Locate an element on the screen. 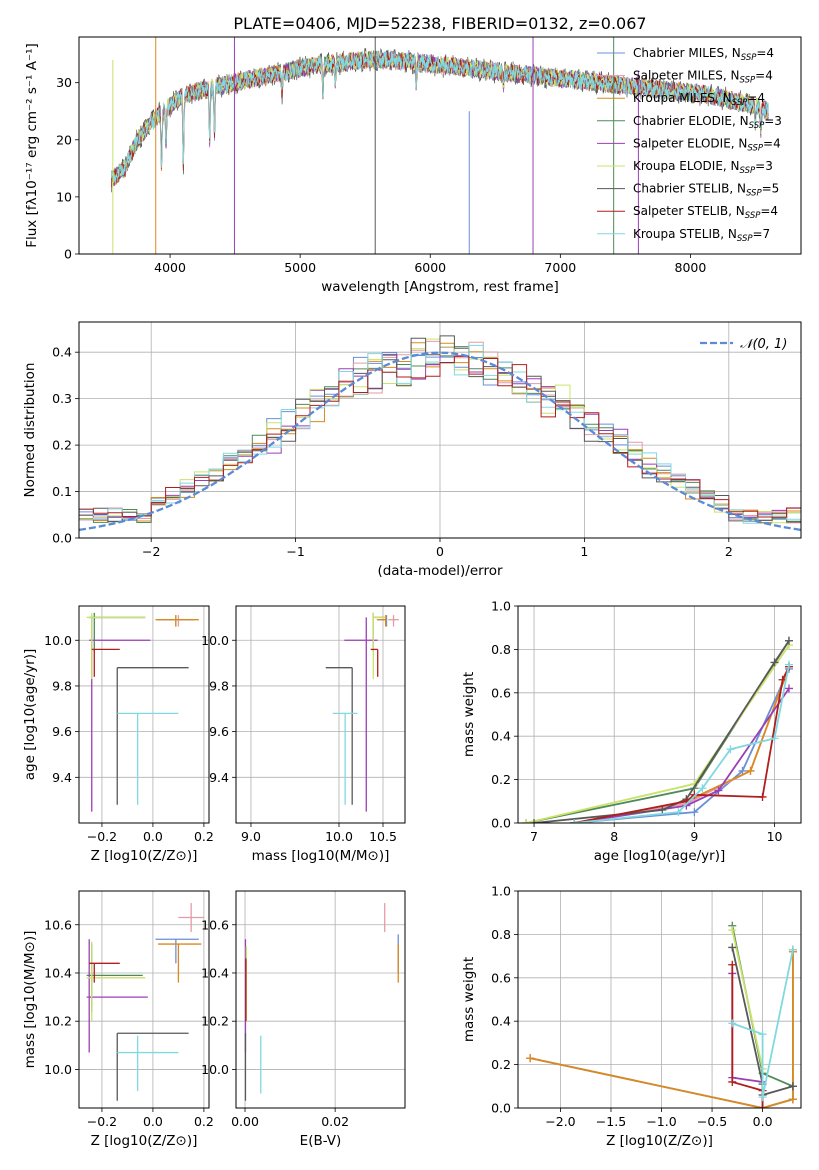 The height and width of the screenshot is (1170, 819). y-tick-label: 10 is located at coordinates (64, 196).